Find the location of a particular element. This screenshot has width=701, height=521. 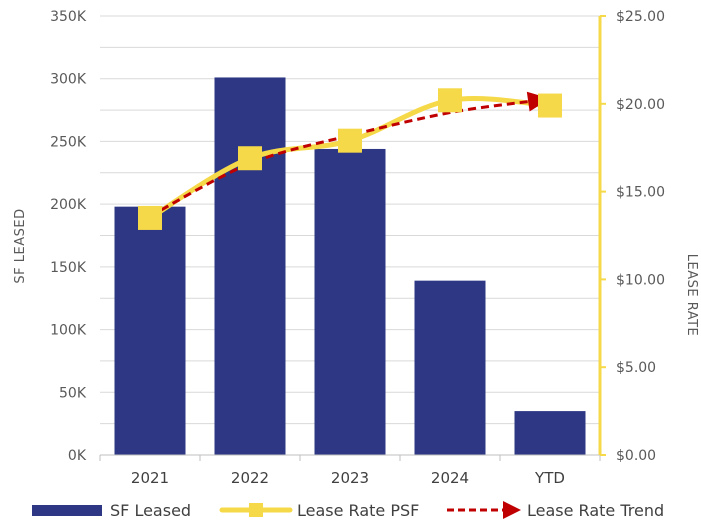

x-tick-label: 2022 is located at coordinates (250, 478).